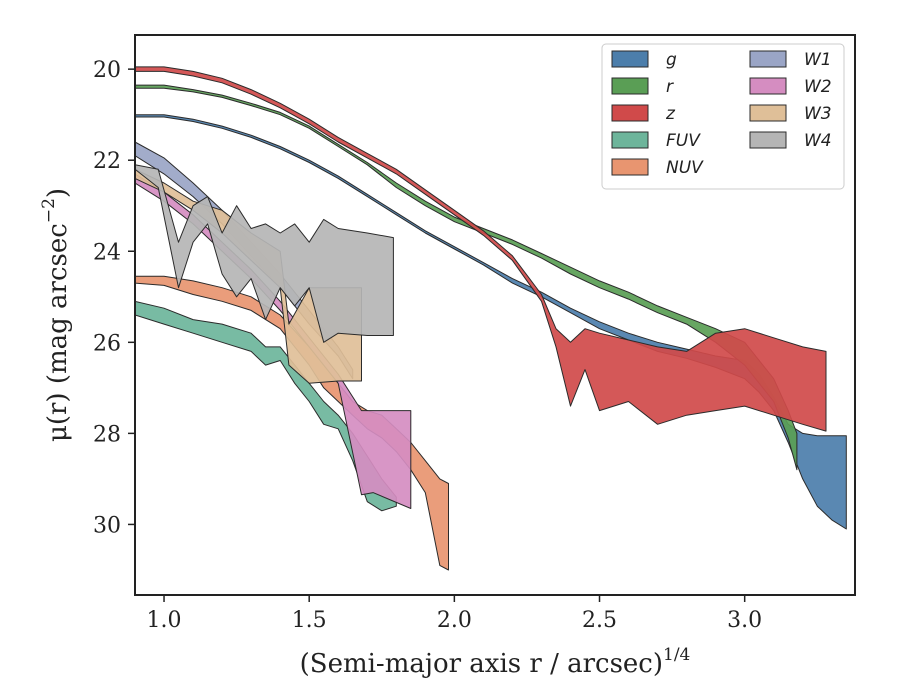  Describe the element at coordinates (630, 140) in the screenshot. I see `legend-swatch-fuv` at that location.